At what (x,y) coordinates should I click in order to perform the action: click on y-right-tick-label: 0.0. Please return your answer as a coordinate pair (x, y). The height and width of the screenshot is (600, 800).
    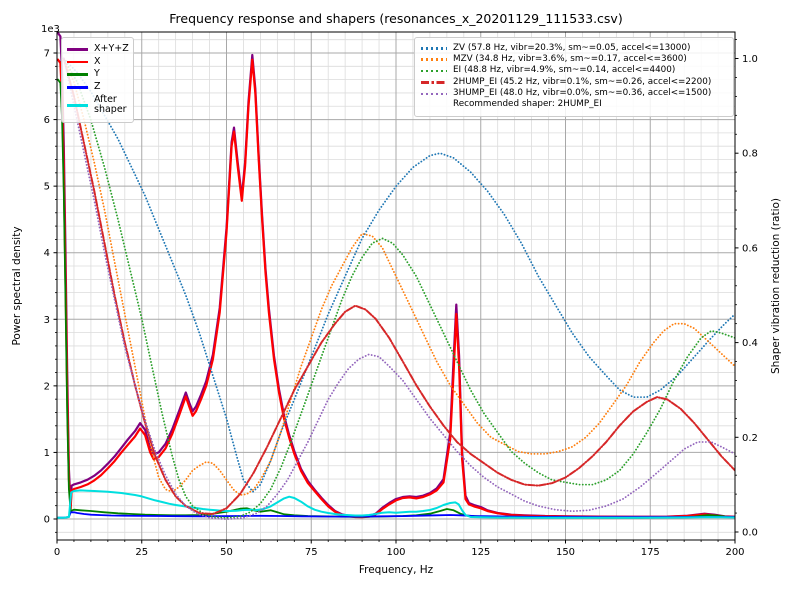
    Looking at the image, I should click on (750, 533).